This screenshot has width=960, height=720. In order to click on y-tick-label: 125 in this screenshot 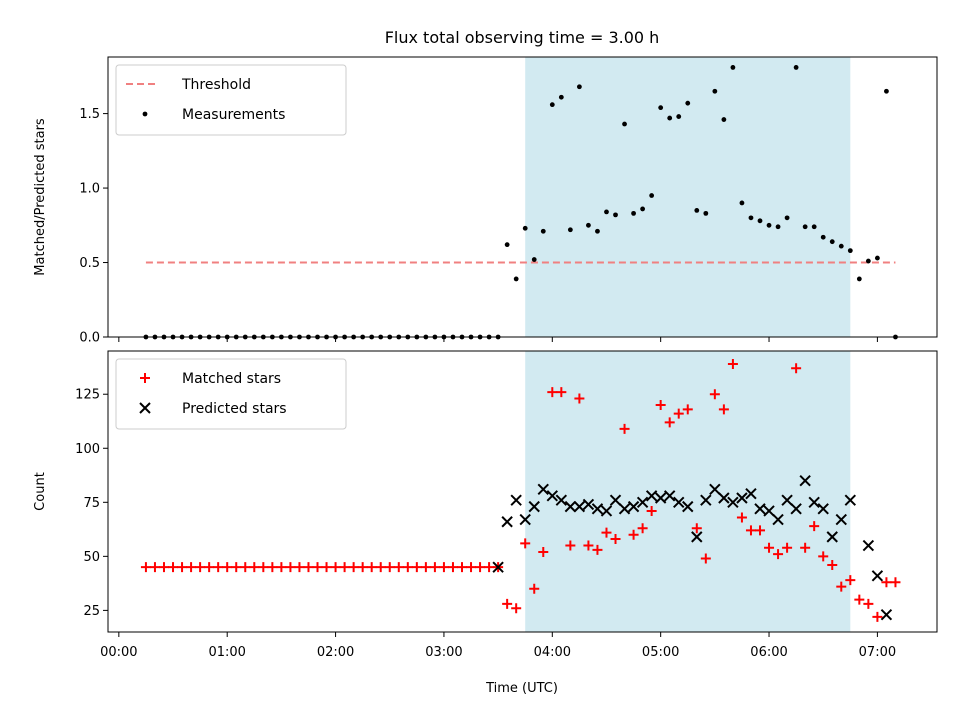, I will do `click(87, 395)`.